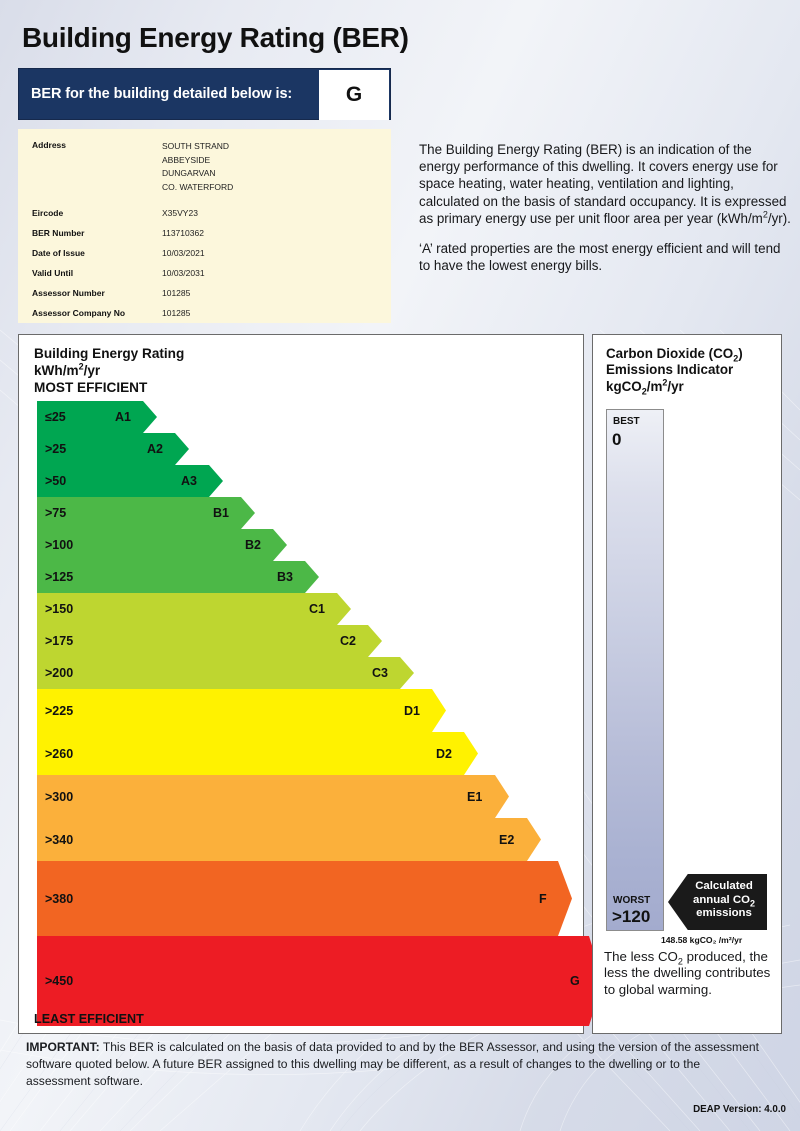  Describe the element at coordinates (59, 673) in the screenshot. I see `band-threshold-label: >200` at that location.